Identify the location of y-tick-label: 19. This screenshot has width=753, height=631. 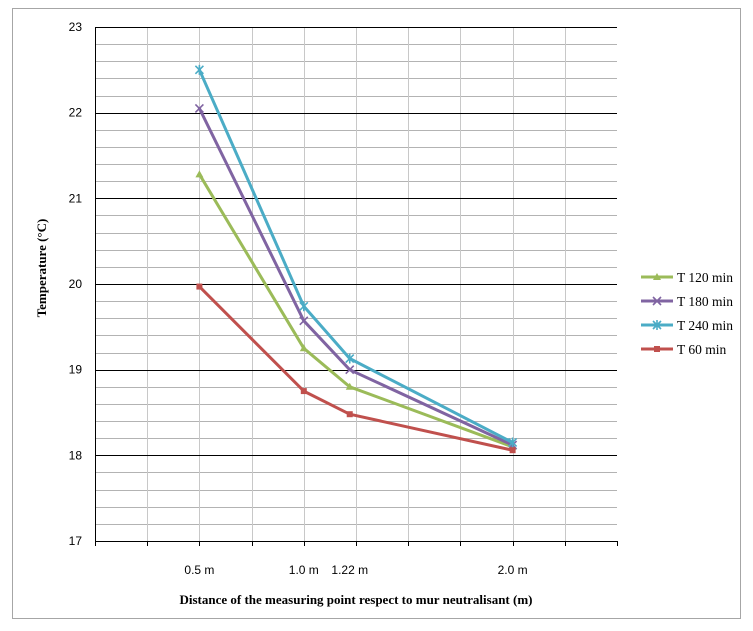
(76, 370).